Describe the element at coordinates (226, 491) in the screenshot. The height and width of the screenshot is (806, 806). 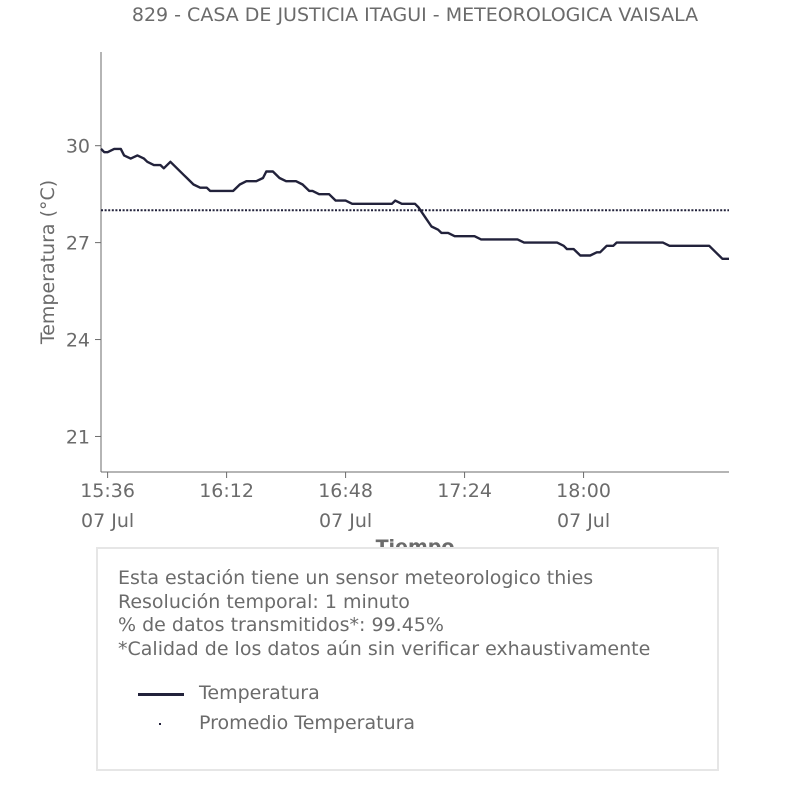
I see `x-tick-label-time: 16:12` at that location.